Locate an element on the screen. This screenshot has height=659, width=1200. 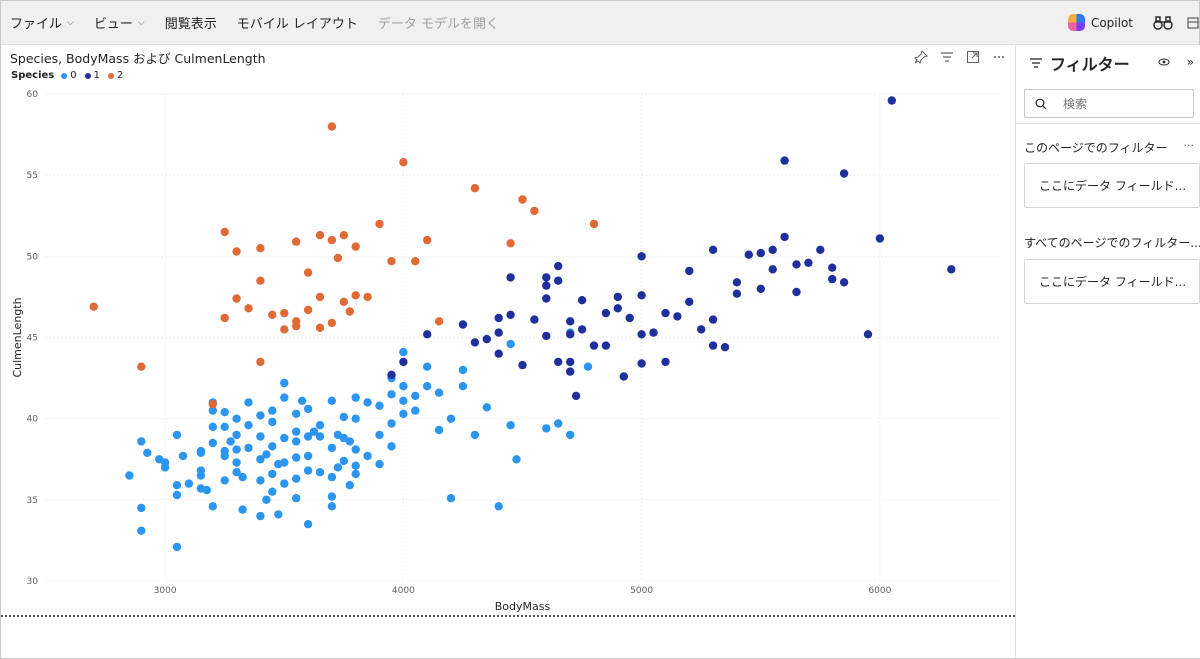
legend-title: Species is located at coordinates (33, 75).